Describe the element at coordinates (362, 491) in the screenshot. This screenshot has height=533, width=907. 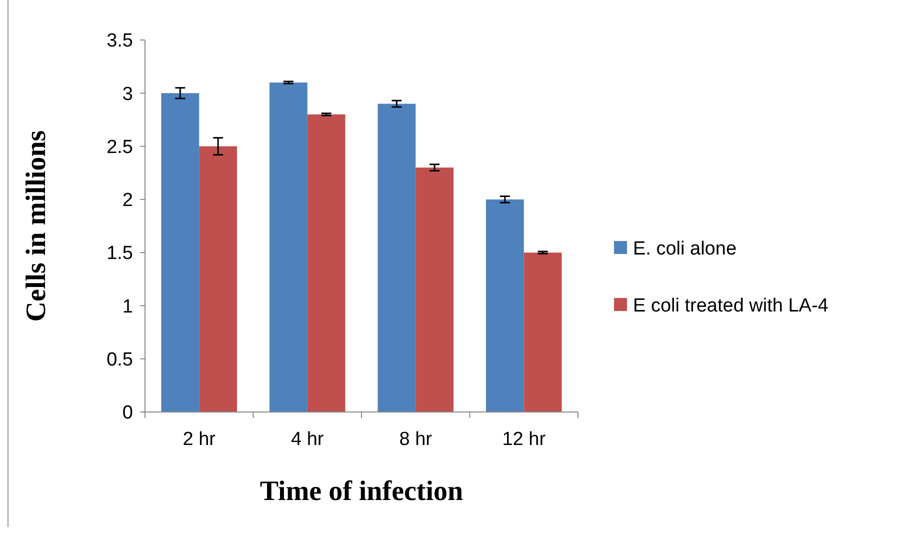
I see `x-axis-title: Time of infection` at that location.